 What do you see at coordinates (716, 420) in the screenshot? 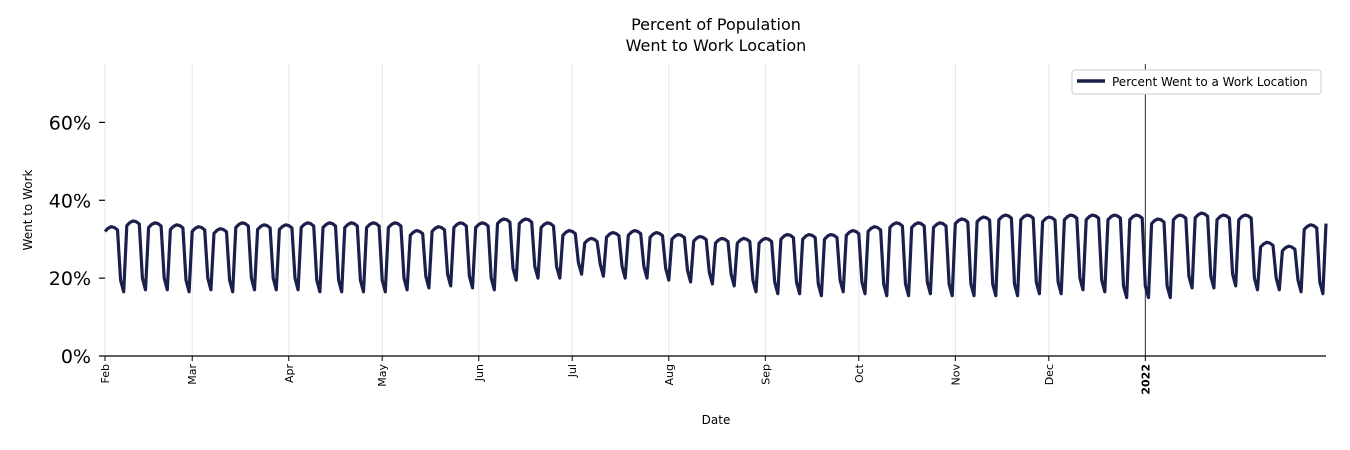
I see `x-axis-label: Date` at bounding box center [716, 420].